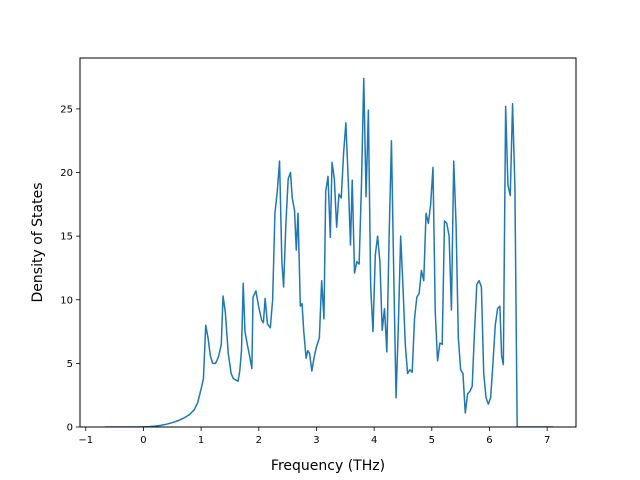  Describe the element at coordinates (374, 440) in the screenshot. I see `x-tick-label: 4` at that location.